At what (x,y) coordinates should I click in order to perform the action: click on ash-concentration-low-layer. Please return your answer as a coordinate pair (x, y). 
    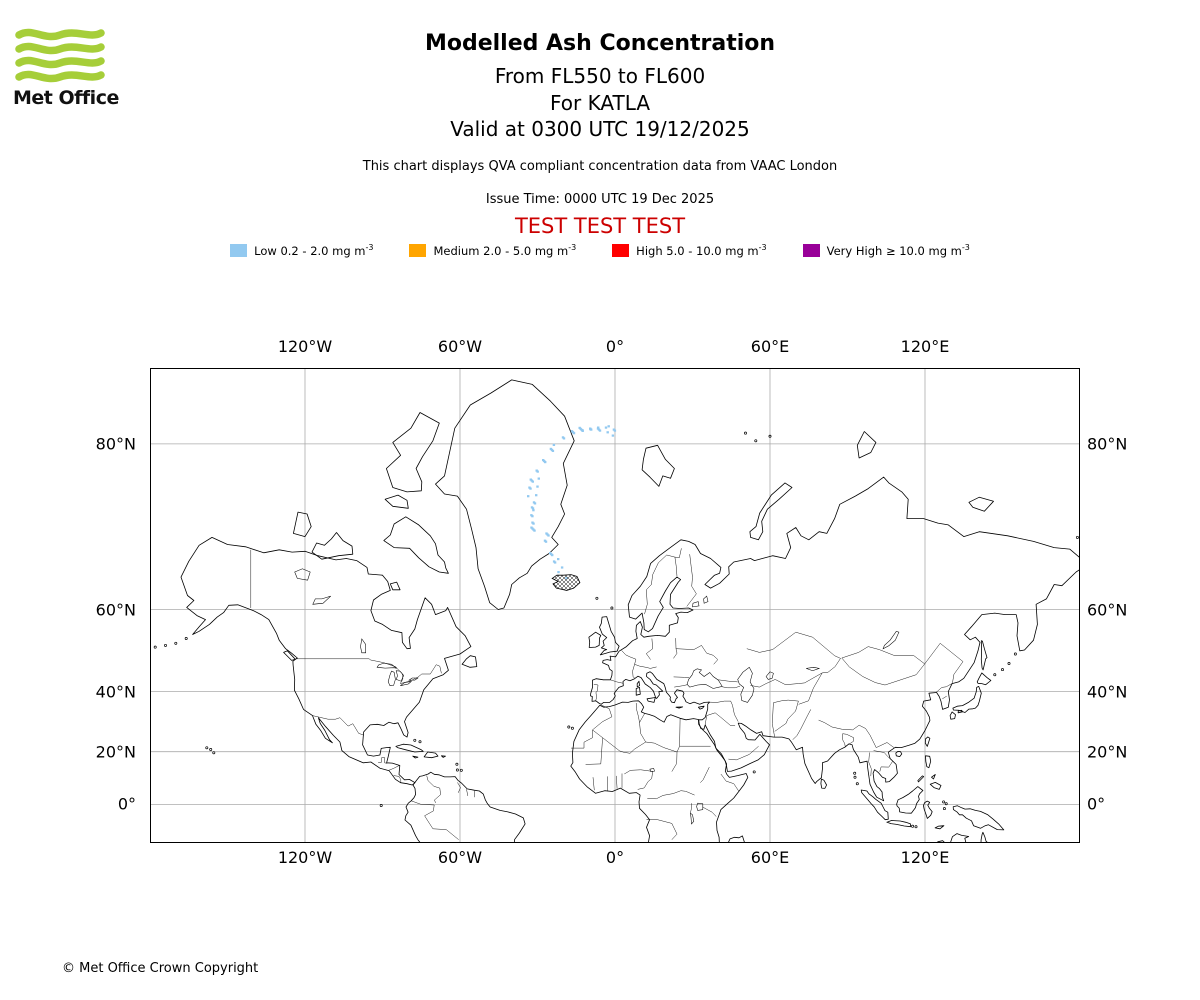
    Looking at the image, I should click on (572, 502).